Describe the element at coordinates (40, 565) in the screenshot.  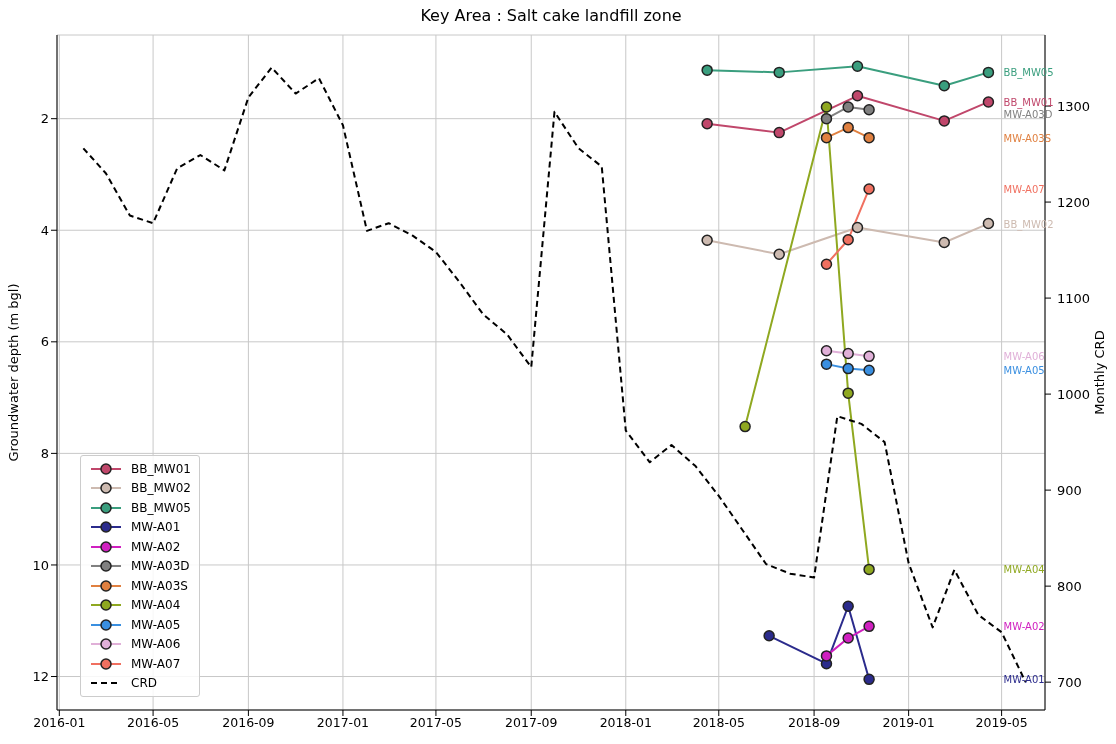
I see `y-tick-label: 10` at that location.